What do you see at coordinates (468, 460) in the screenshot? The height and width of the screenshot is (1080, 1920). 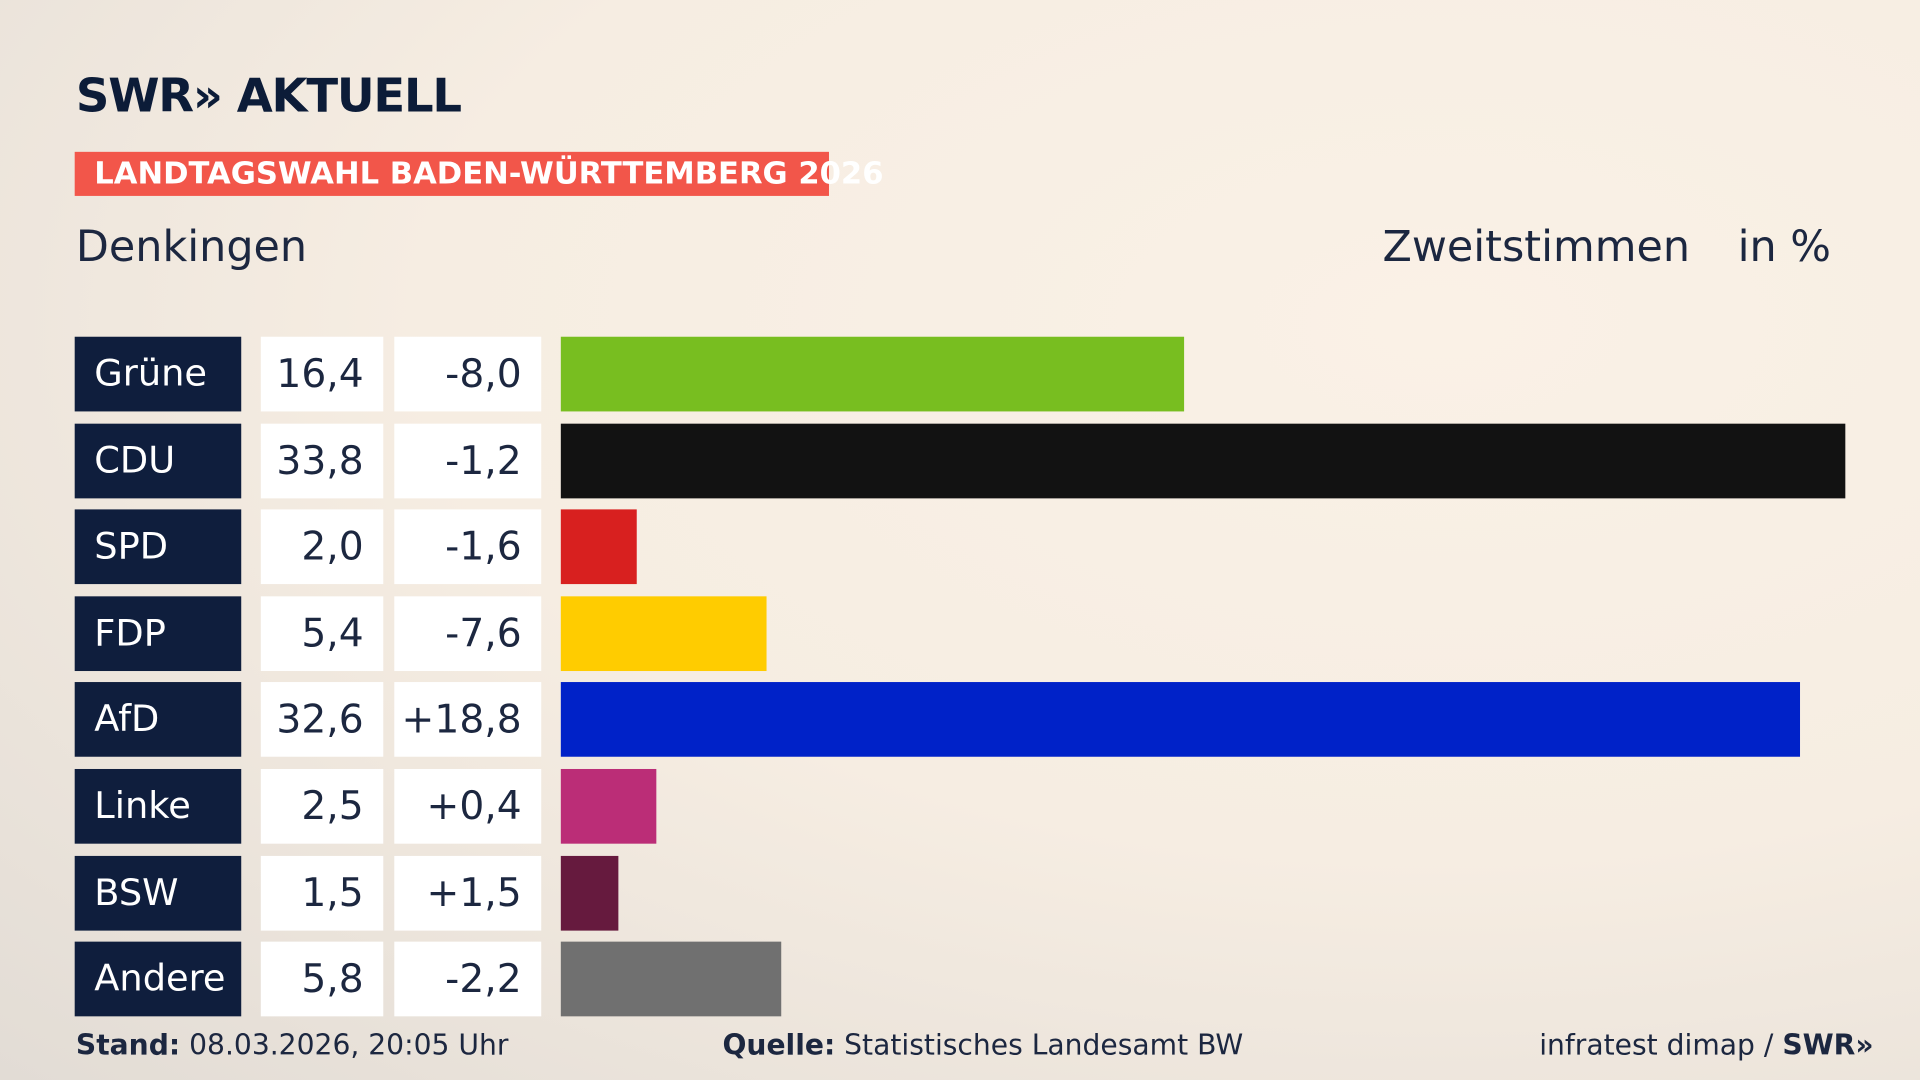 I see `party-diff: -1,2` at bounding box center [468, 460].